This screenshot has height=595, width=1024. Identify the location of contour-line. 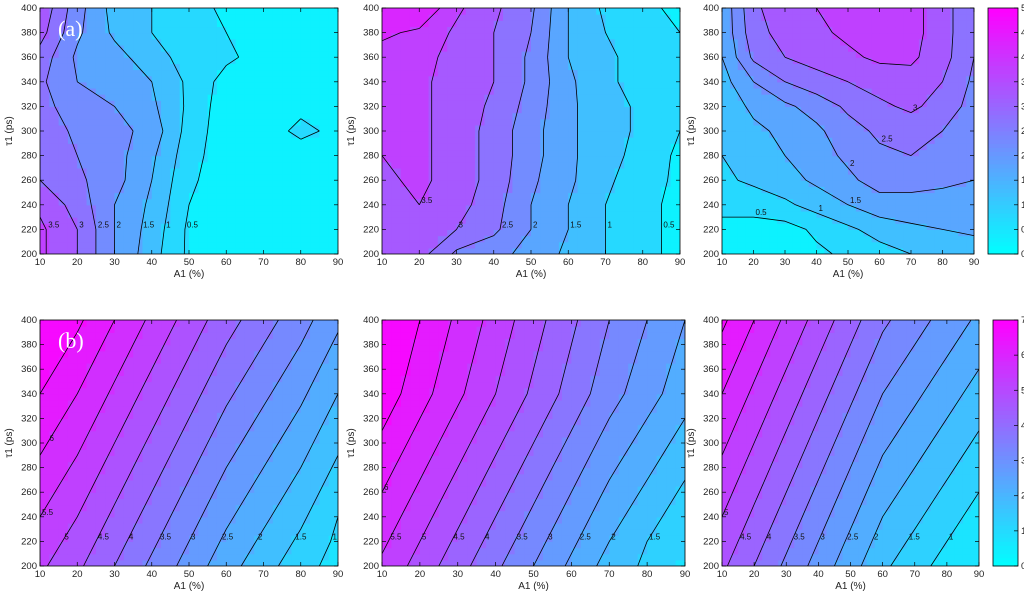
(43, 235).